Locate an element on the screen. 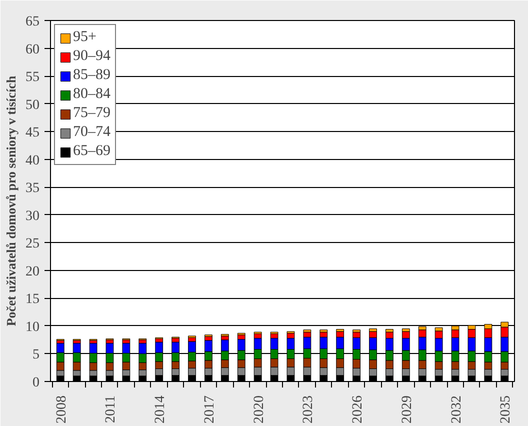  y-tick-label: 15 is located at coordinates (33, 300).